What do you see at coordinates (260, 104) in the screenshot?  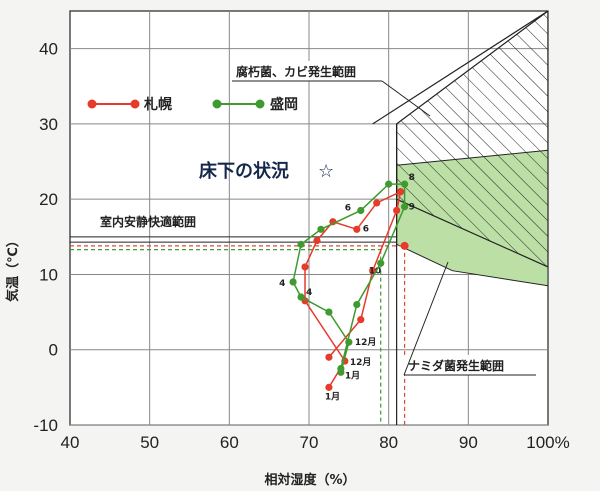 I see `legend-marker-morioka-right` at bounding box center [260, 104].